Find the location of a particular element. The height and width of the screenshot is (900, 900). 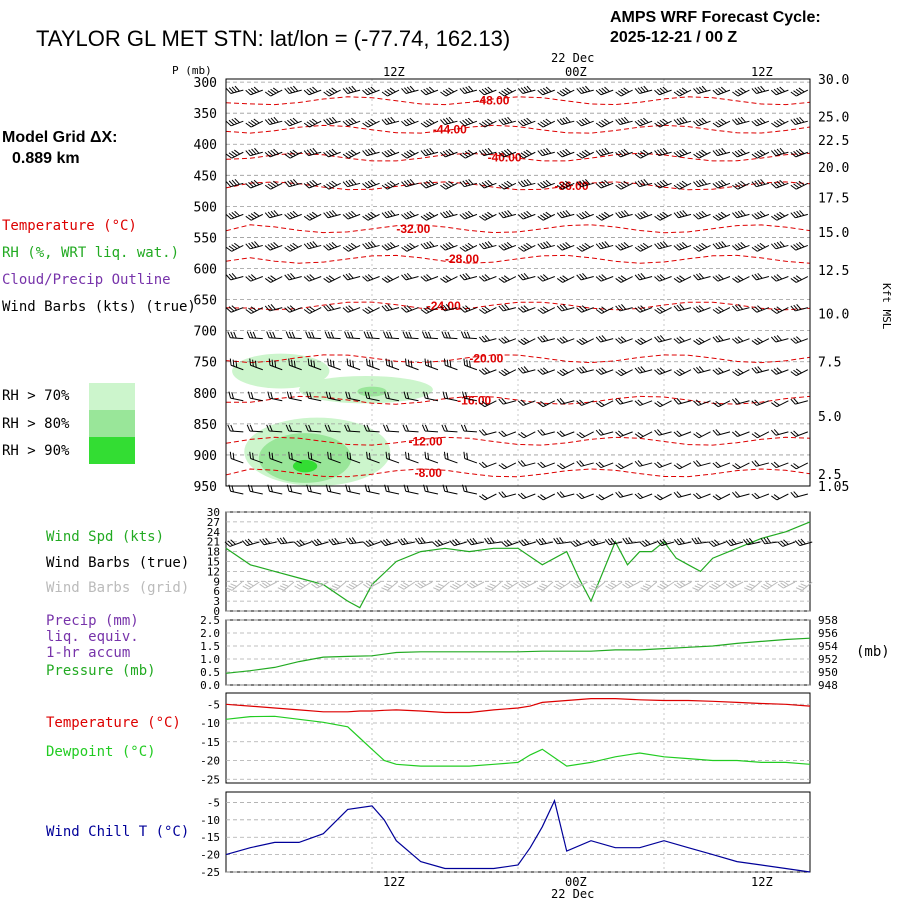

y-tick-label: -25 is located at coordinates (210, 872).